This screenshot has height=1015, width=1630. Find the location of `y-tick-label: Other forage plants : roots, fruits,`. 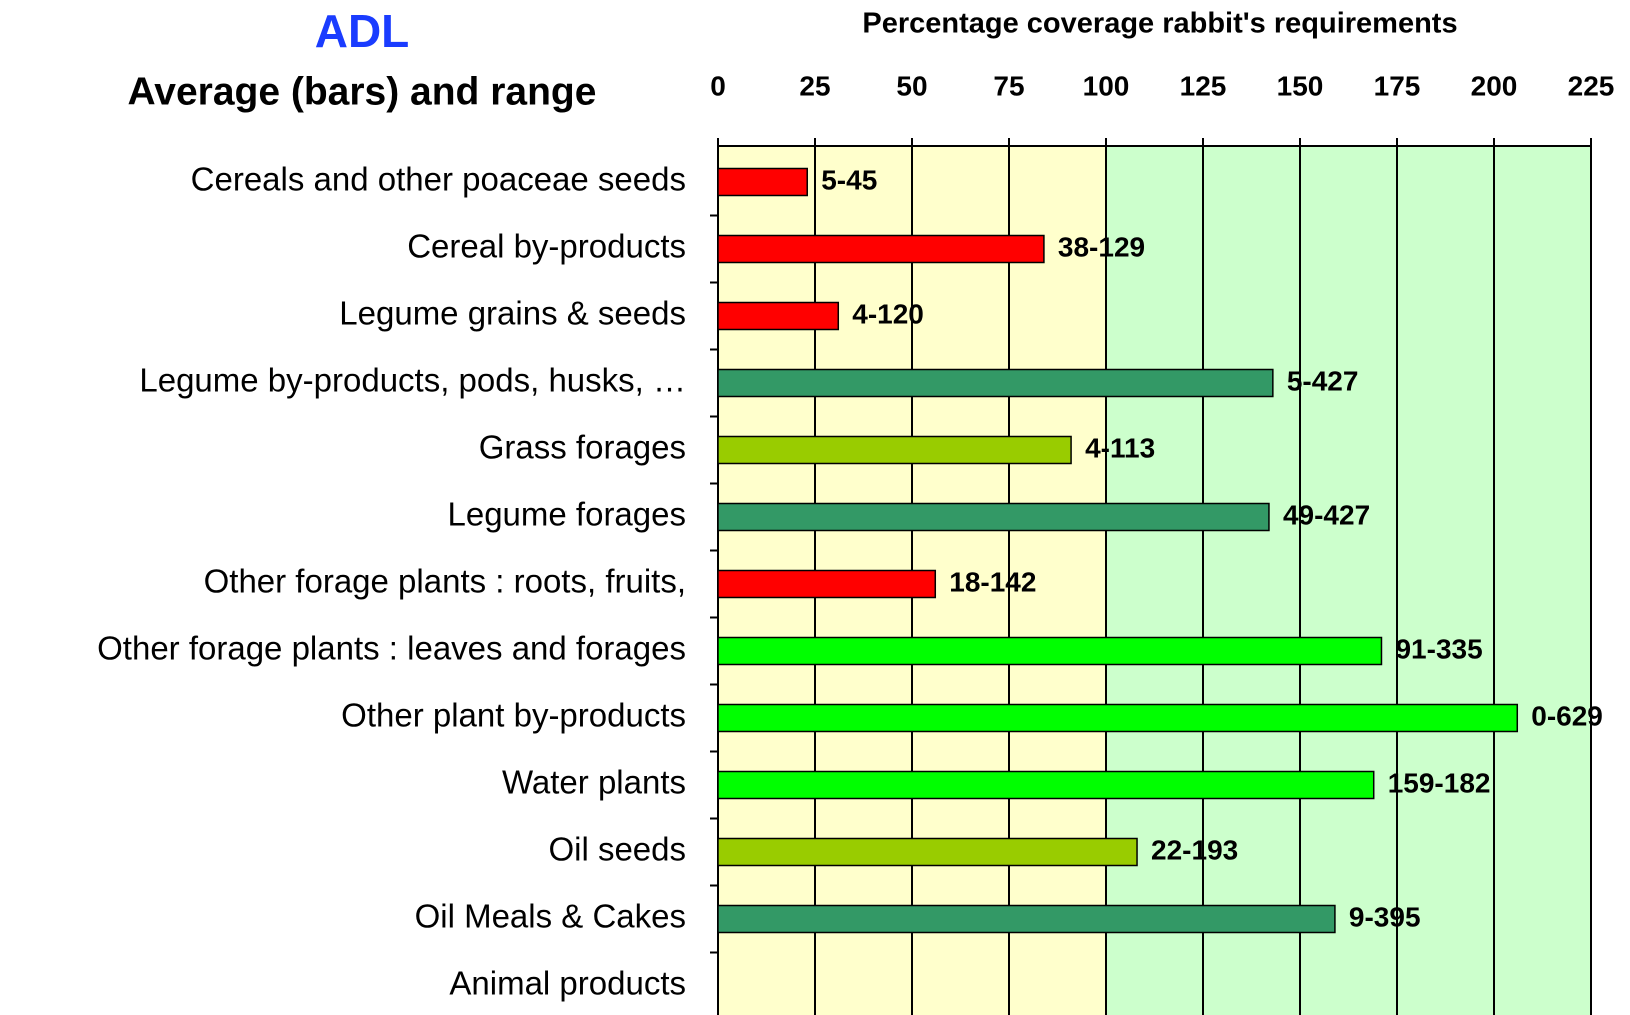

y-tick-label: Other forage plants : roots, fruits, is located at coordinates (445, 581).